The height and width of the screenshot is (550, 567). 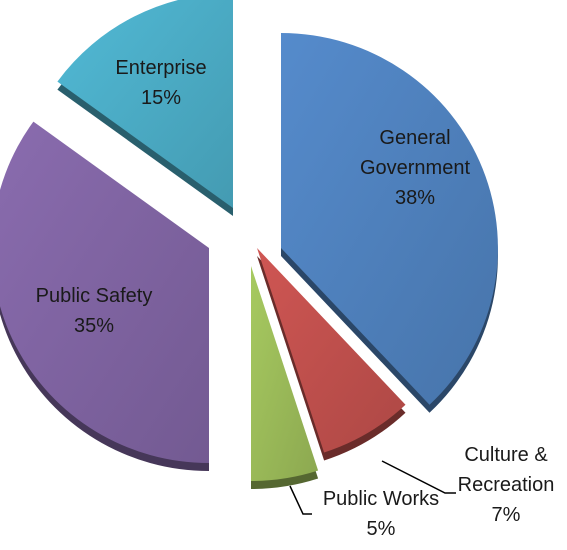 I want to click on category-label-culture-recreation: Culture &, so click(x=506, y=455).